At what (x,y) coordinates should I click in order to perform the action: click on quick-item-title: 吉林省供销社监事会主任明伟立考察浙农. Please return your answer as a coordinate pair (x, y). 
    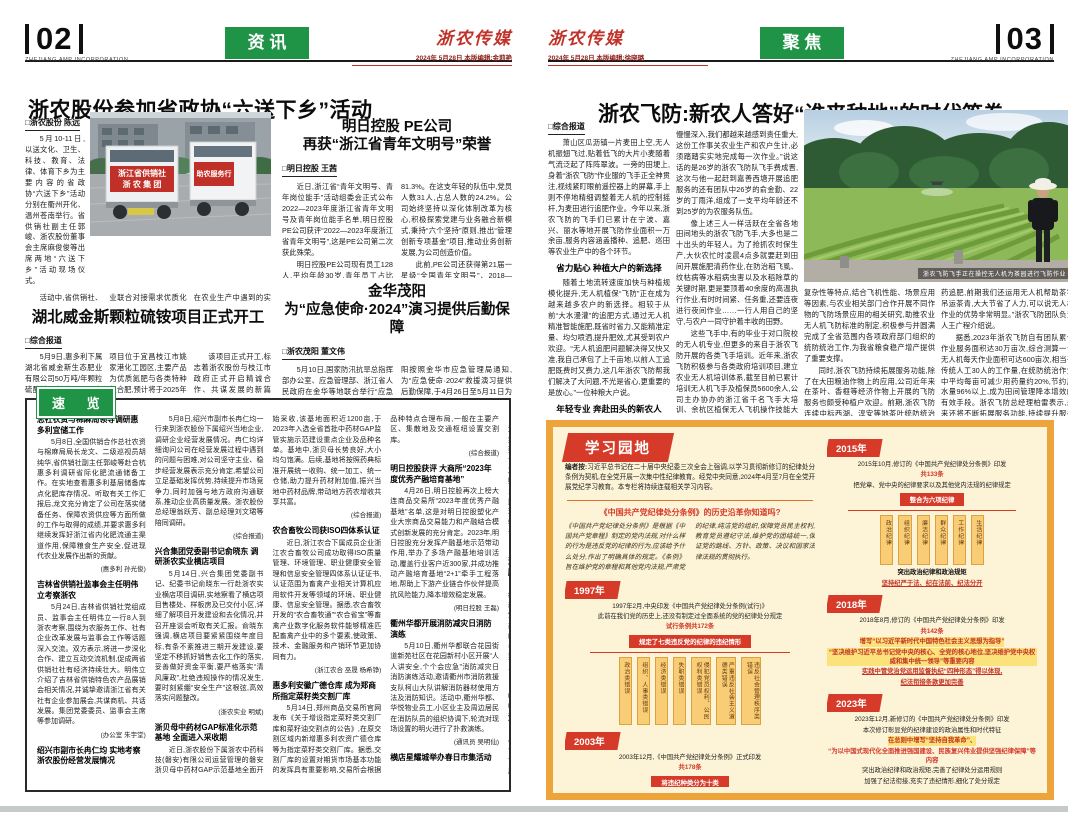
    Looking at the image, I should click on (88, 590).